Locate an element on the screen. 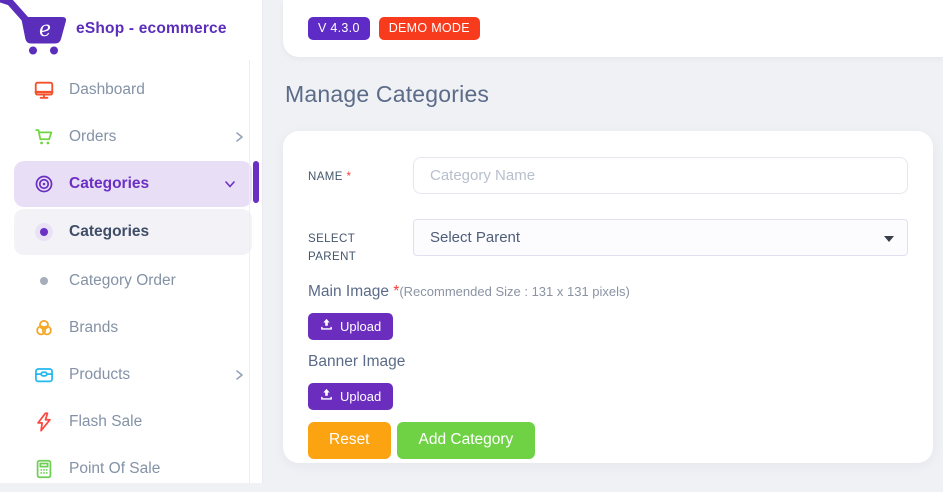 This screenshot has height=492, width=943. sidebar-item-label: Products is located at coordinates (100, 374).